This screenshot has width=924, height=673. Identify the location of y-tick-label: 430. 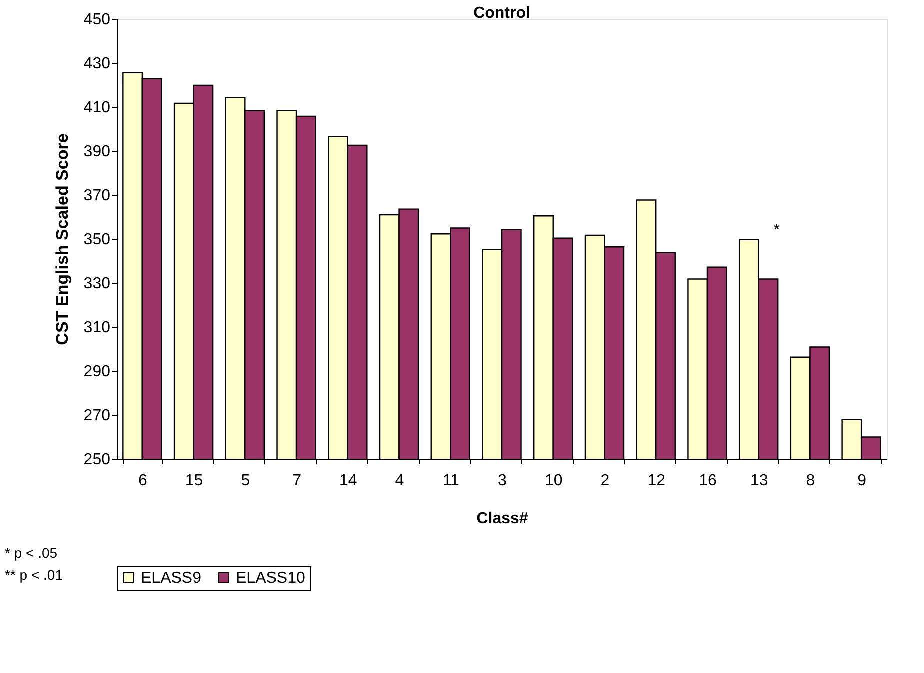
(97, 64).